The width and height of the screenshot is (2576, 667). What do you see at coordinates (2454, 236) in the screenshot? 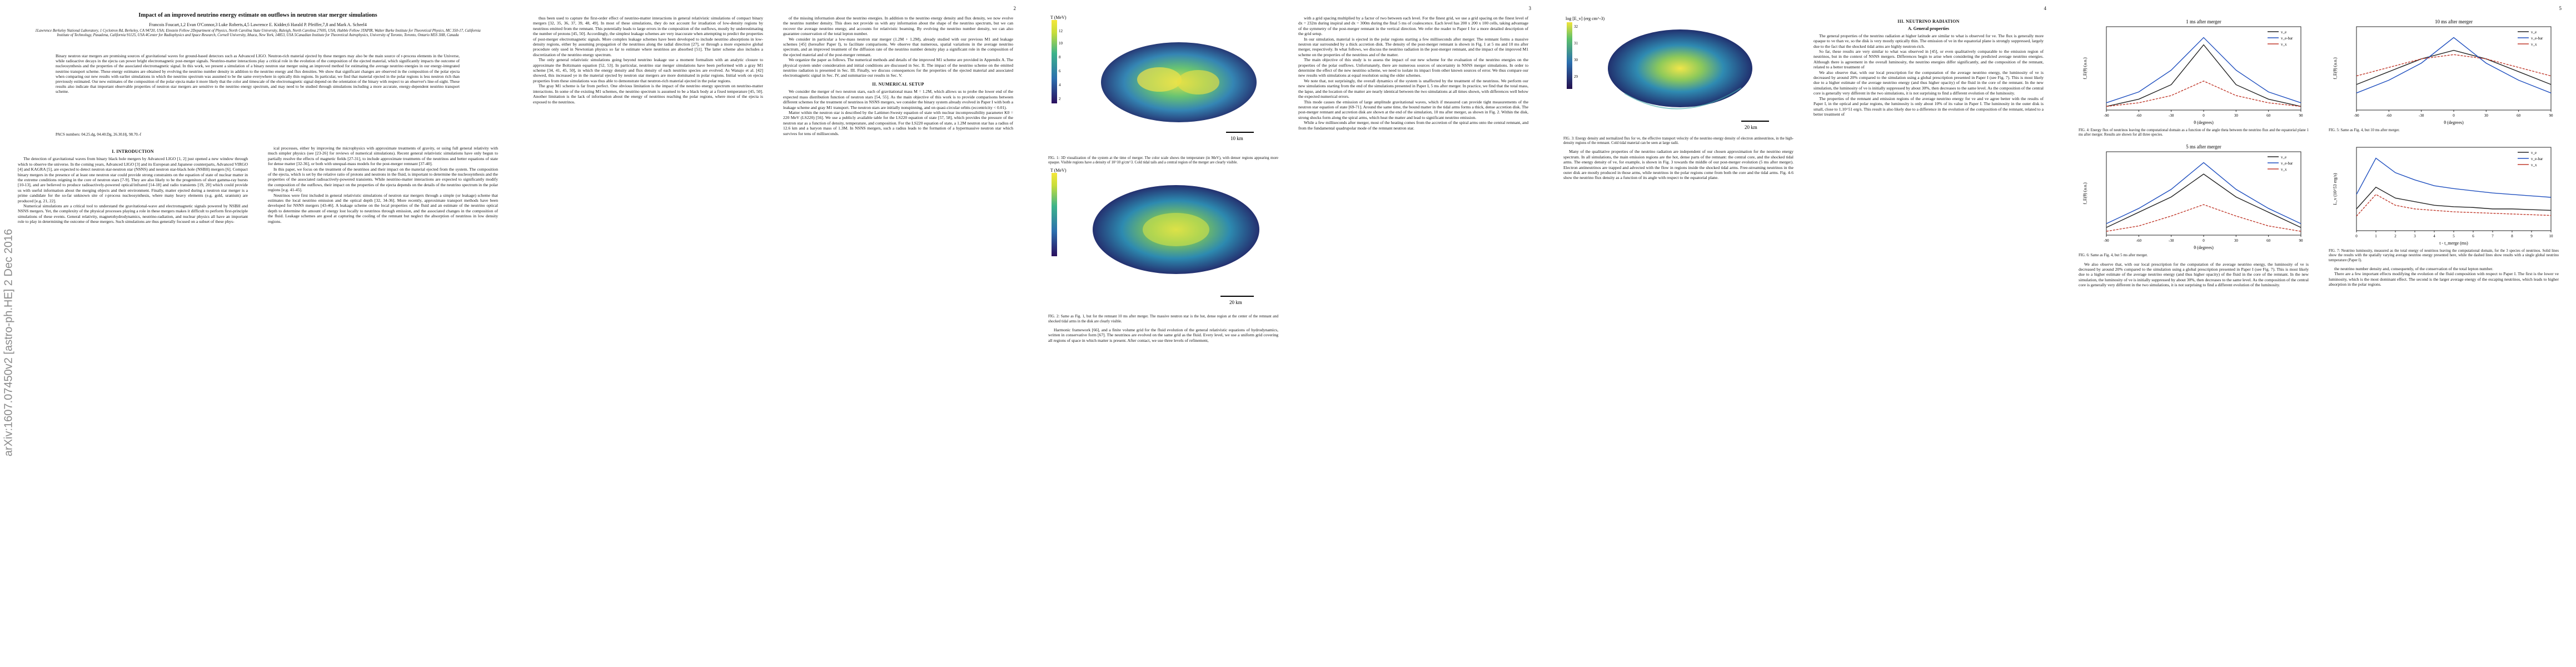
I see `x-tick-label: 5` at bounding box center [2454, 236].